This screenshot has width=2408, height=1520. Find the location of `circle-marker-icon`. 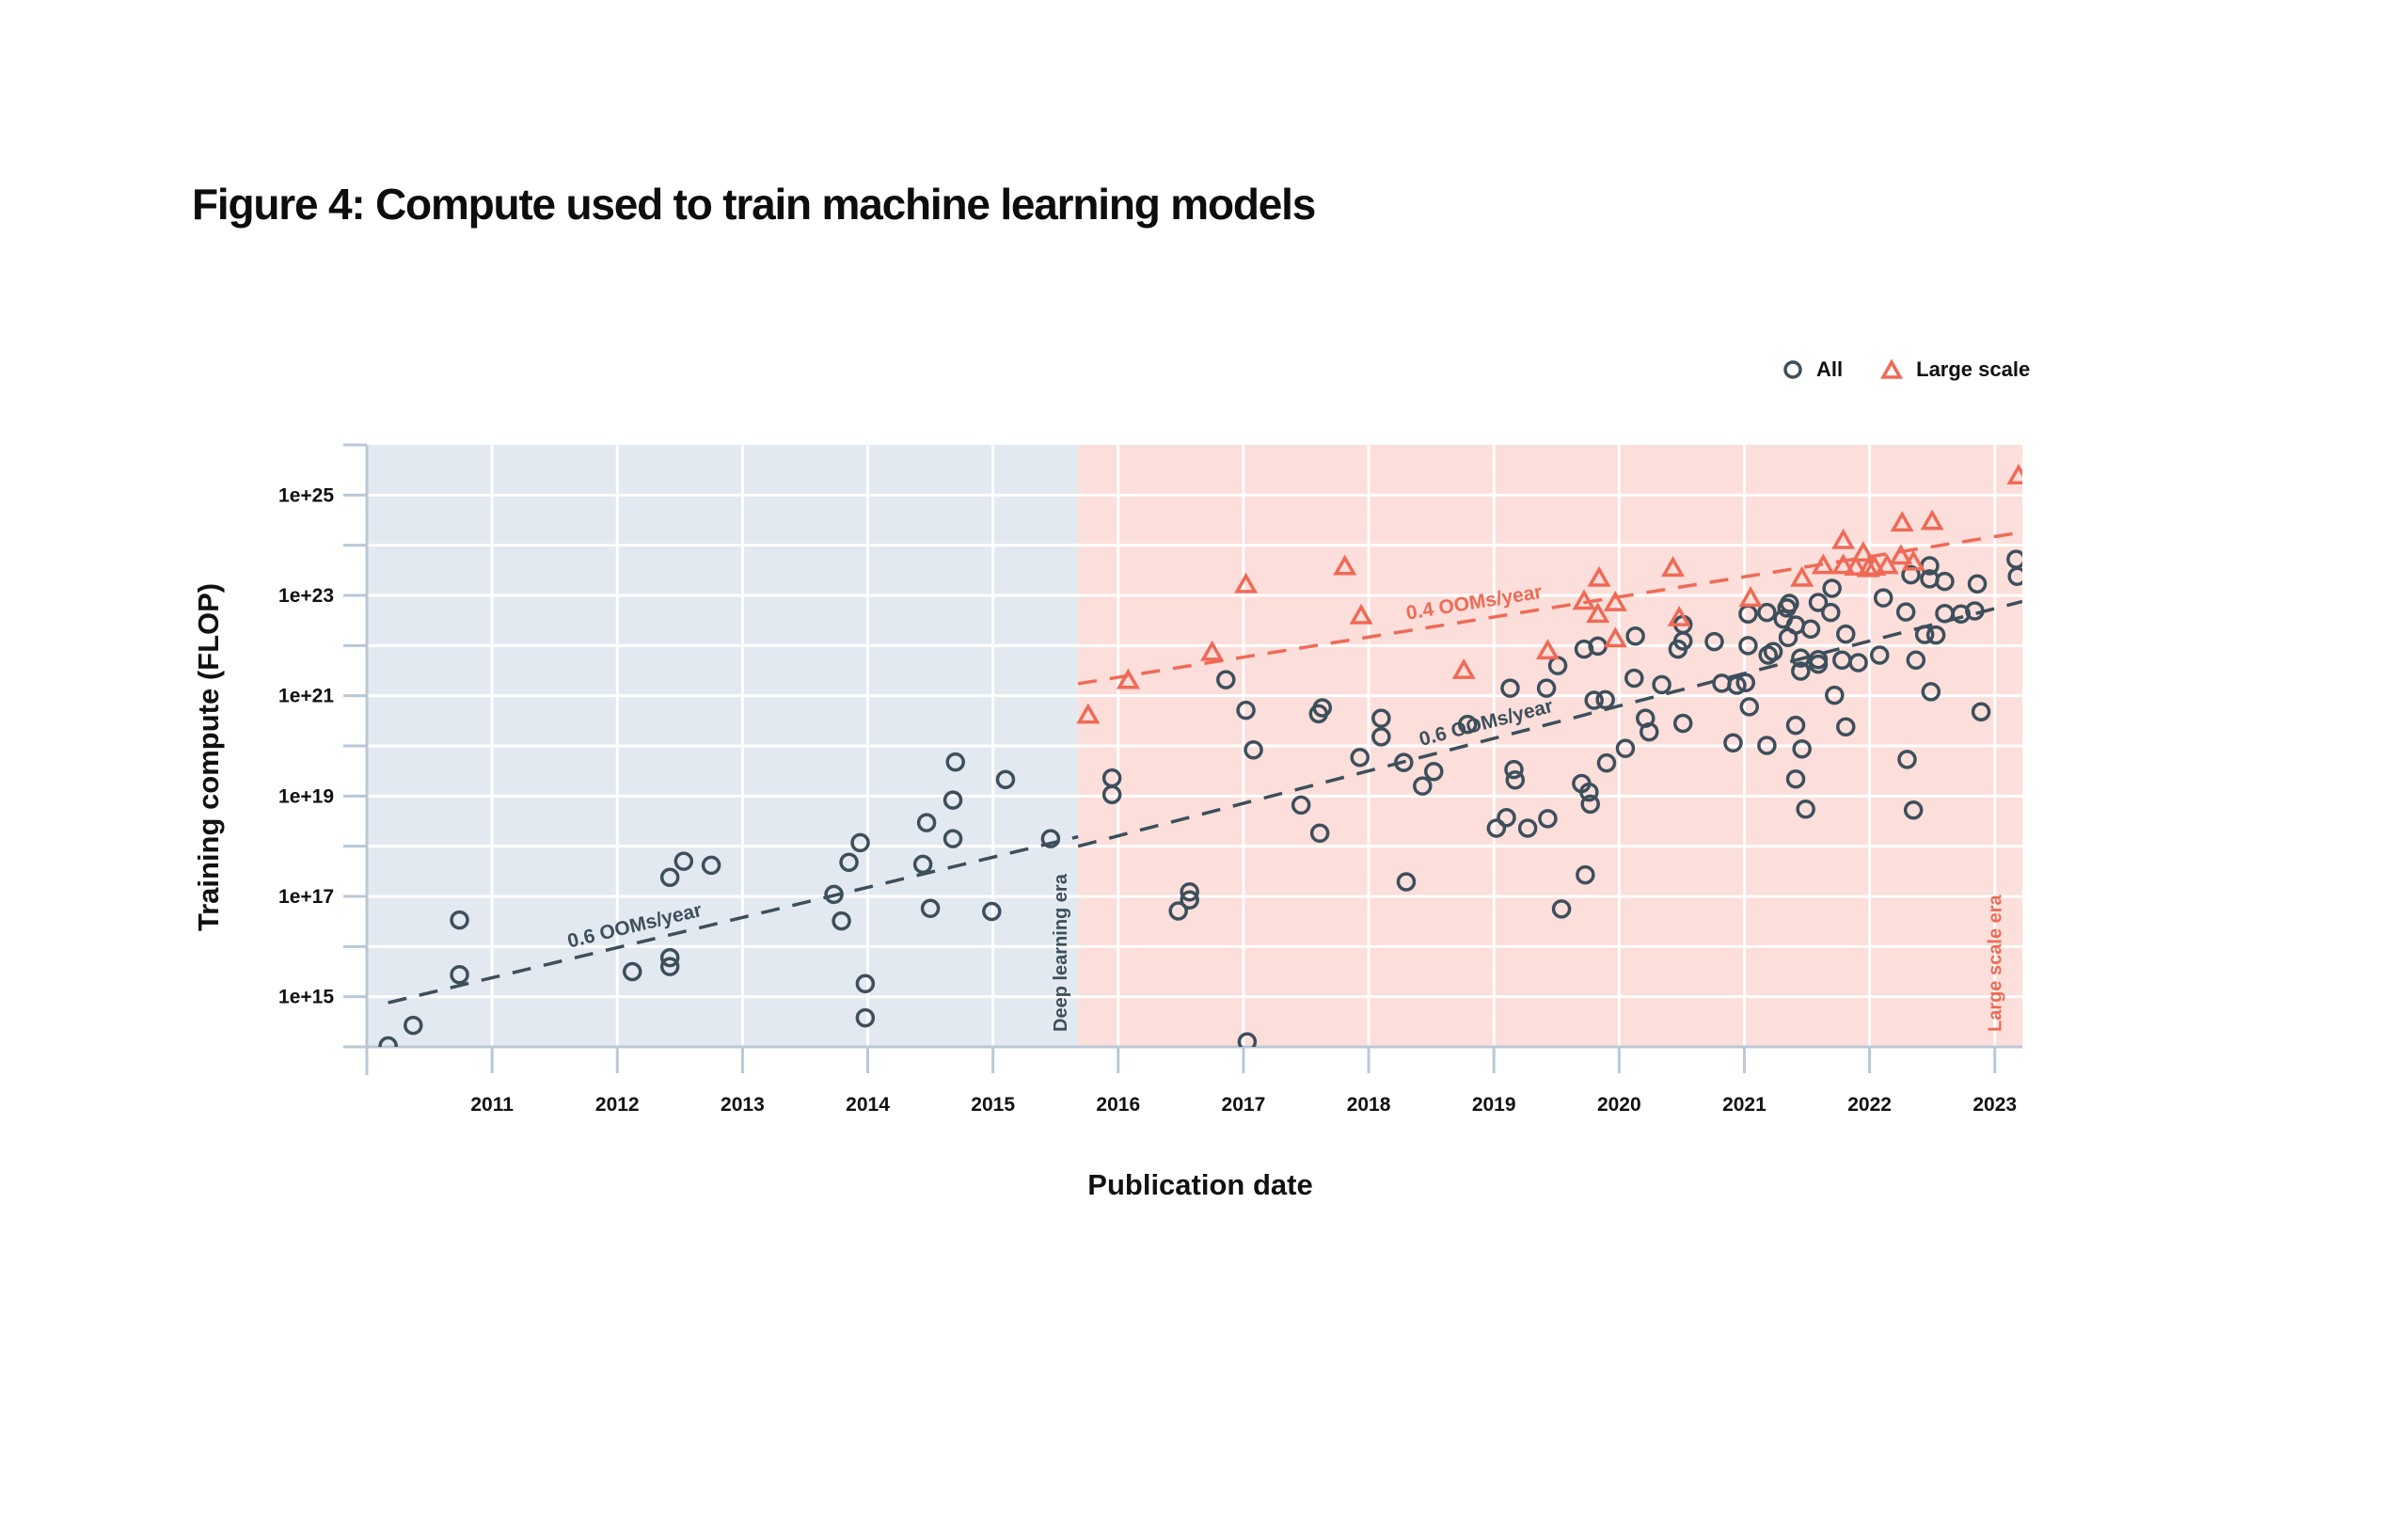

circle-marker-icon is located at coordinates (1793, 369).